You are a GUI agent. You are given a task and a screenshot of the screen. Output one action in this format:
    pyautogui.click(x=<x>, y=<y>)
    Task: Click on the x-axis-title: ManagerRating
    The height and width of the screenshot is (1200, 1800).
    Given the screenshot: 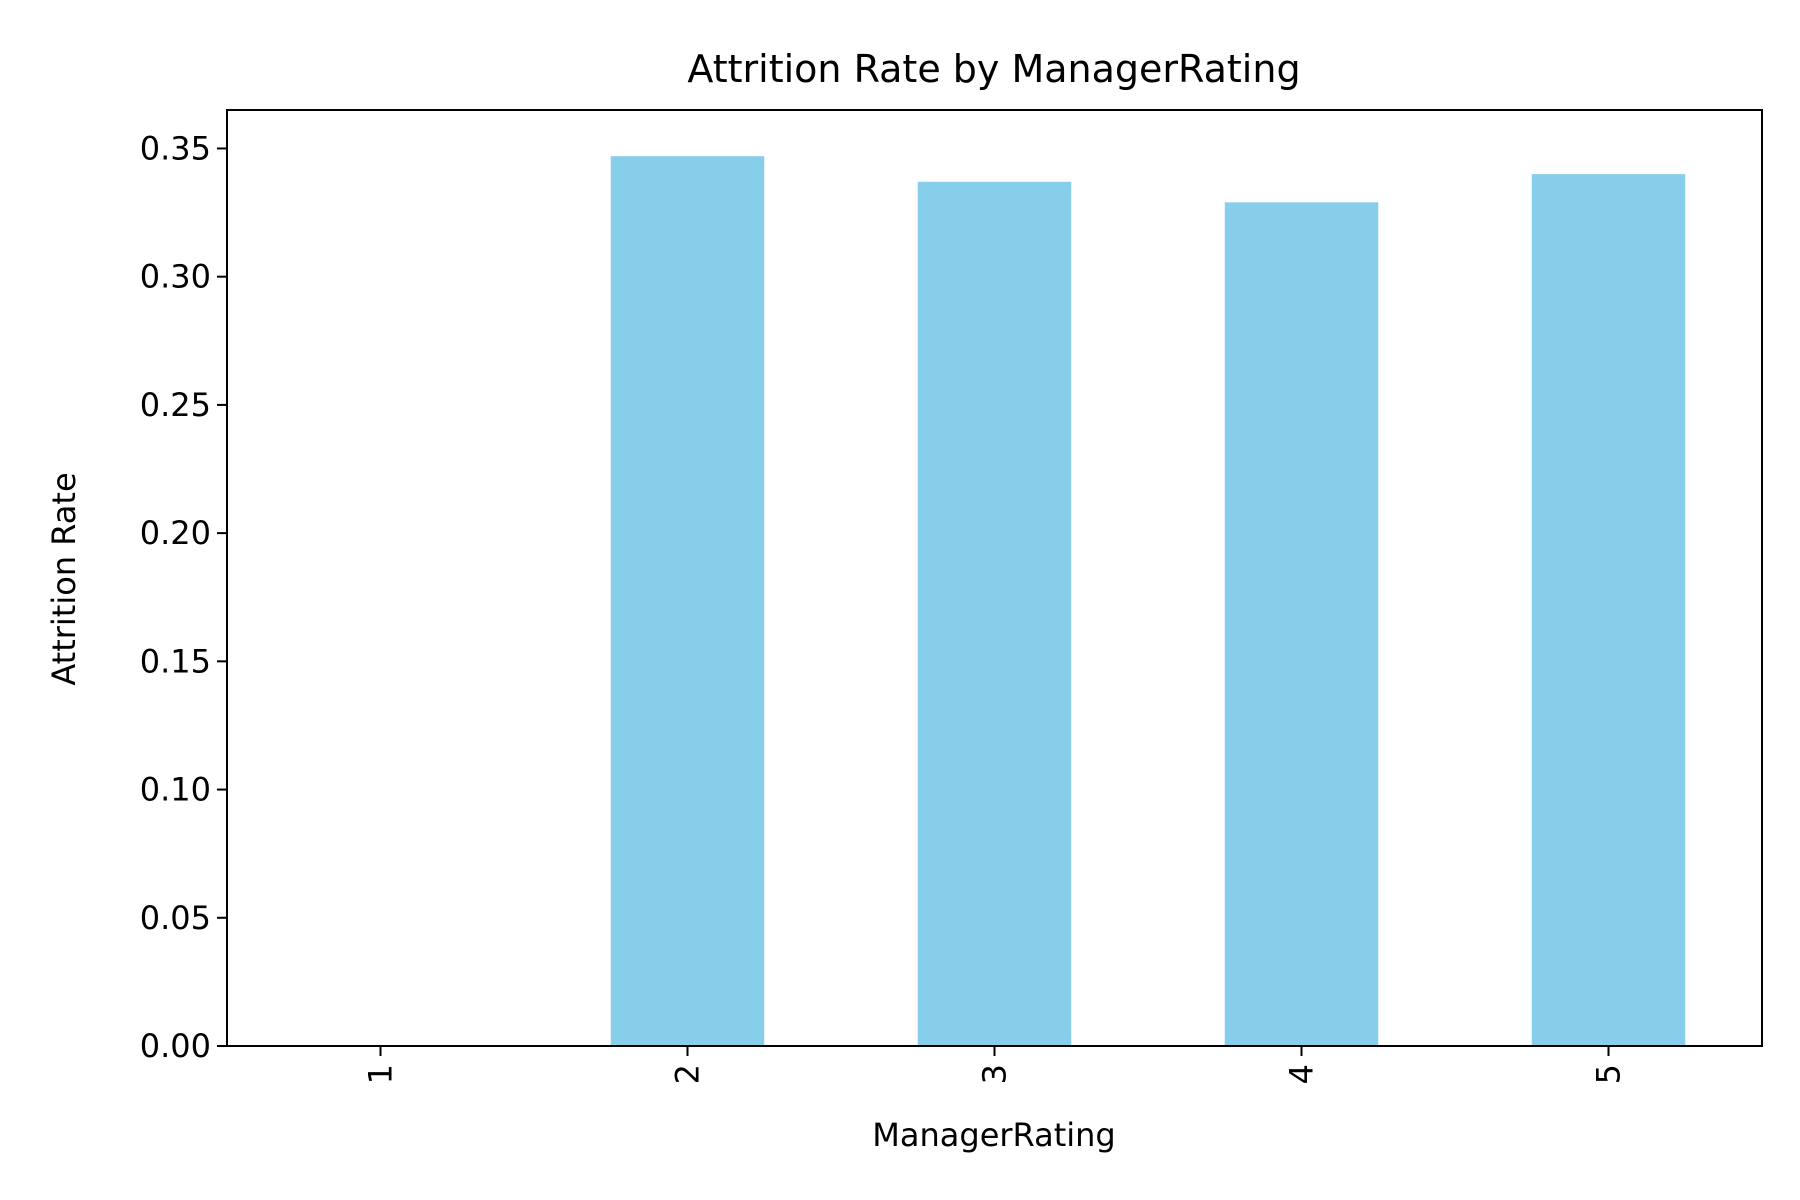 What is the action you would take?
    pyautogui.click(x=993, y=1135)
    